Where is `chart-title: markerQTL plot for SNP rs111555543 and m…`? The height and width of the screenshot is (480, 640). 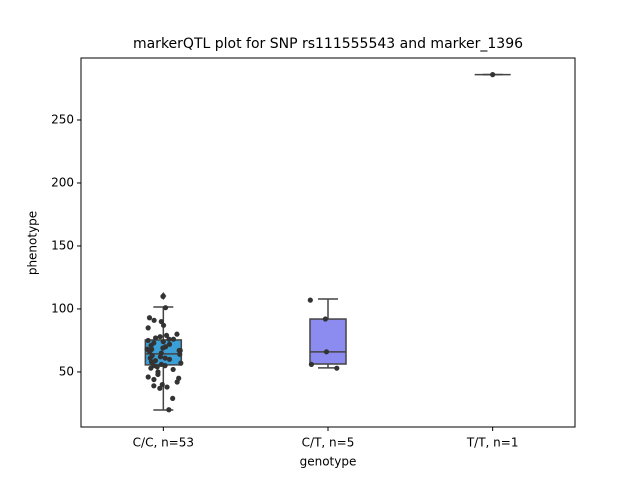 chart-title: markerQTL plot for SNP rs111555543 and m… is located at coordinates (328, 44).